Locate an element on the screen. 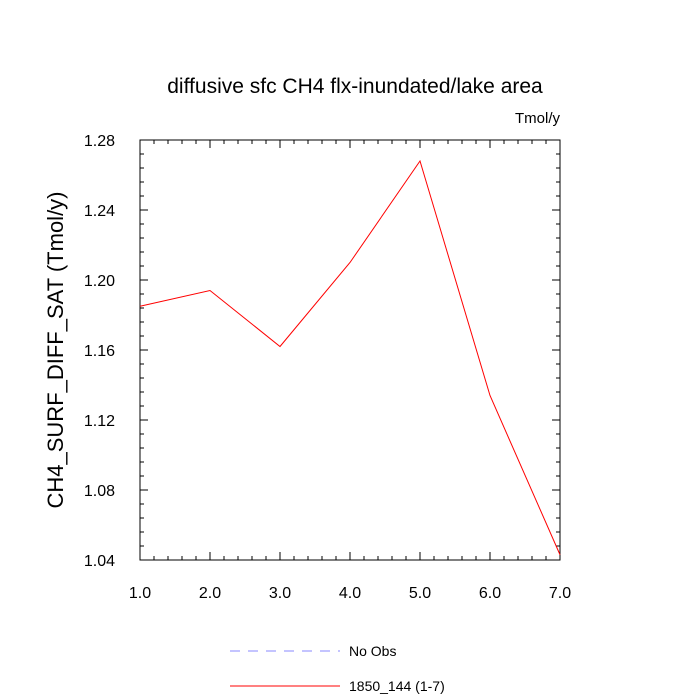  legend-label: No Obs is located at coordinates (372, 651).